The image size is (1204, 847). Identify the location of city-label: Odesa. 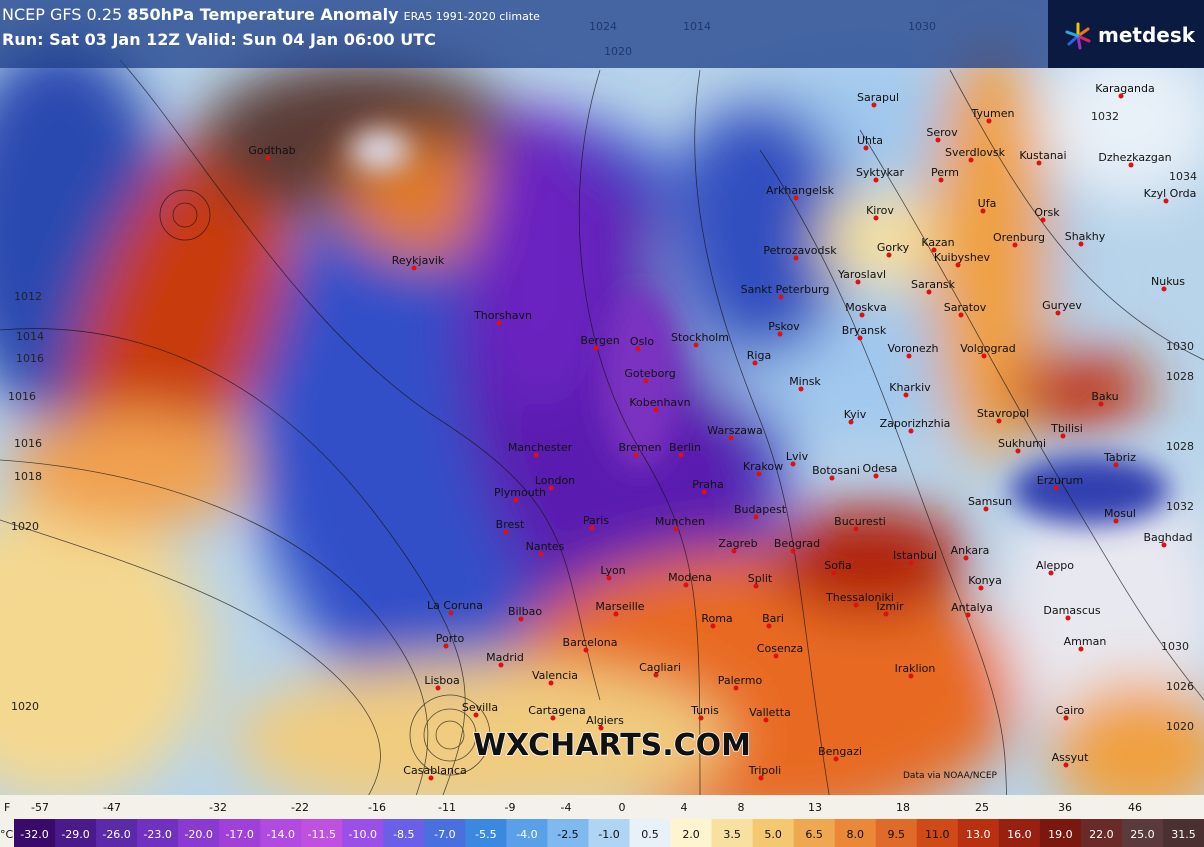
(880, 468).